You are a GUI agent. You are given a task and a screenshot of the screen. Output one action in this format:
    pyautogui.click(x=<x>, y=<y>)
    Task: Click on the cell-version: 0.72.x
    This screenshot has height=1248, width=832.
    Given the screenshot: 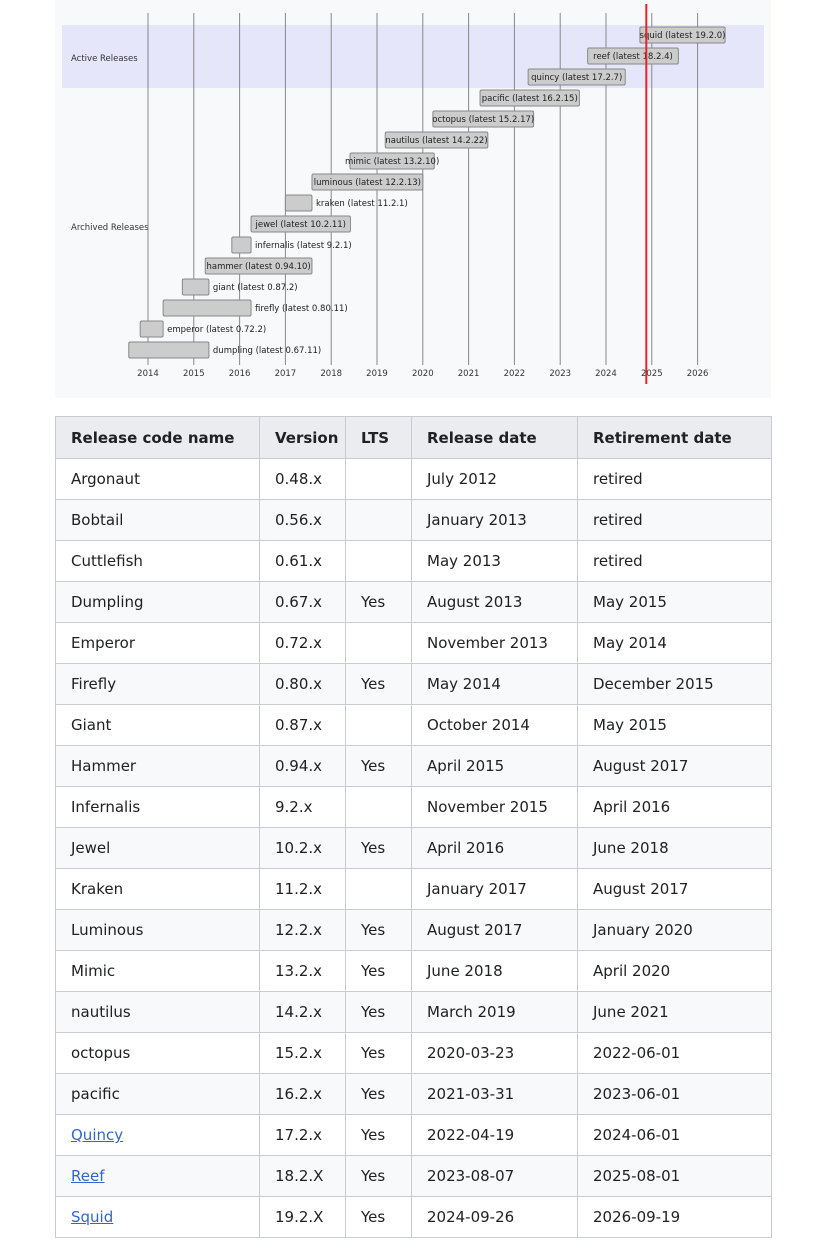 What is the action you would take?
    pyautogui.click(x=302, y=643)
    